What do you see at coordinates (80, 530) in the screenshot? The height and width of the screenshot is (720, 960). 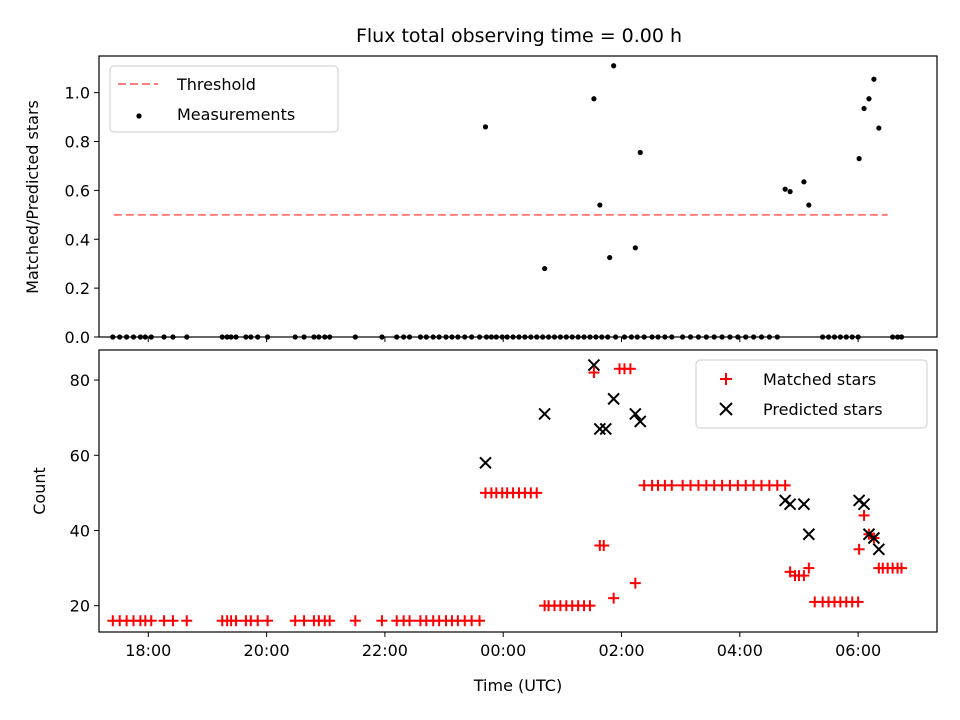 I see `bottom-y-tick-label: 40` at bounding box center [80, 530].